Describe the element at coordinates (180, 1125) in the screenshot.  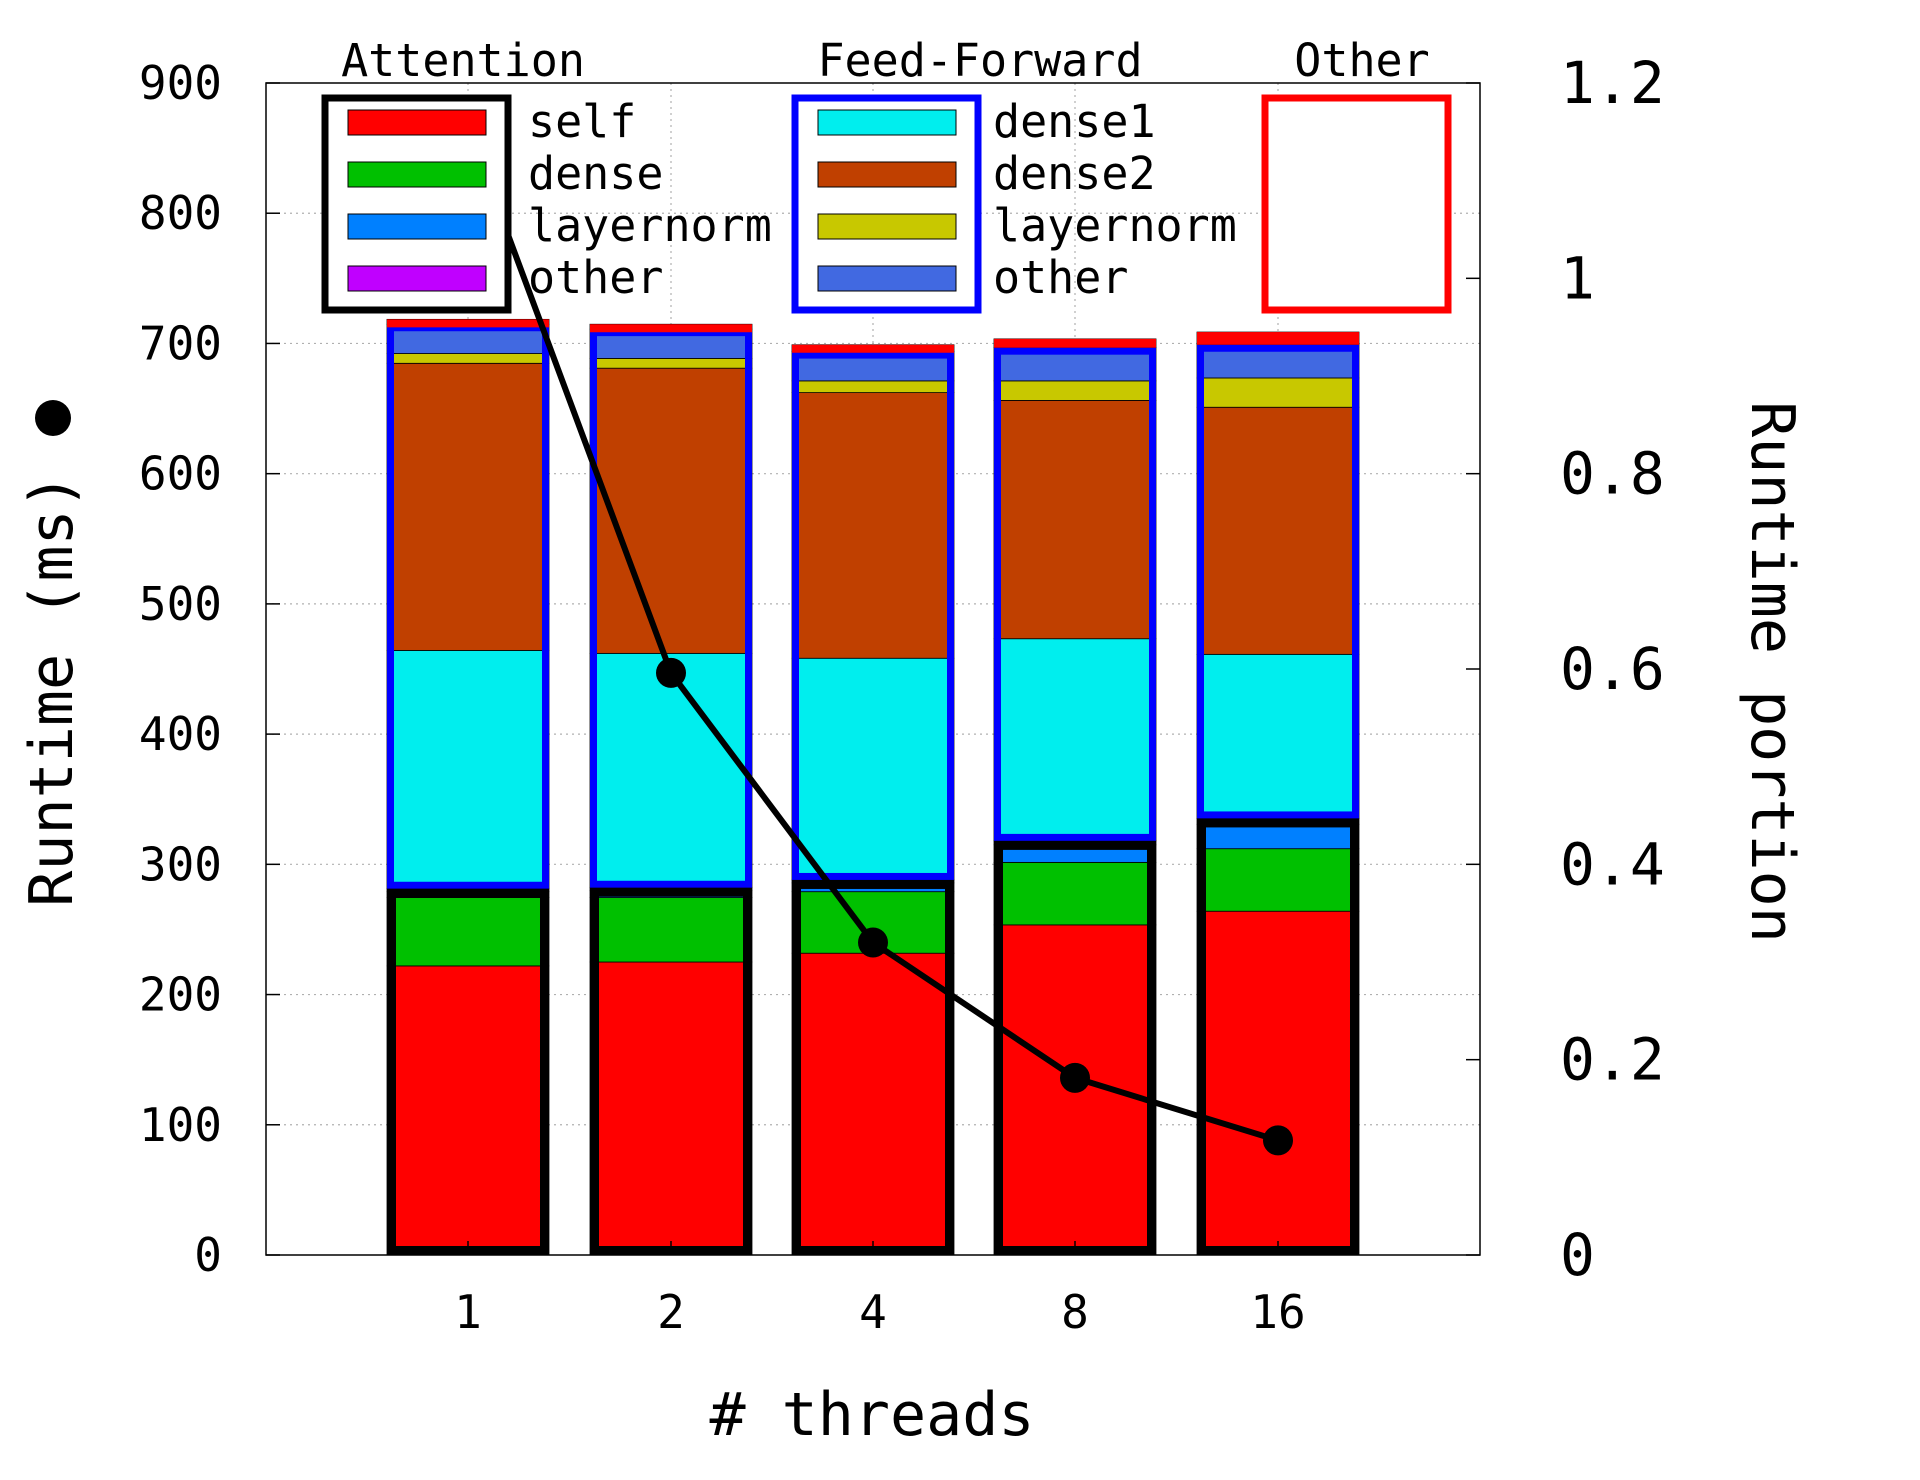
I see `y-tick-label: 100` at that location.